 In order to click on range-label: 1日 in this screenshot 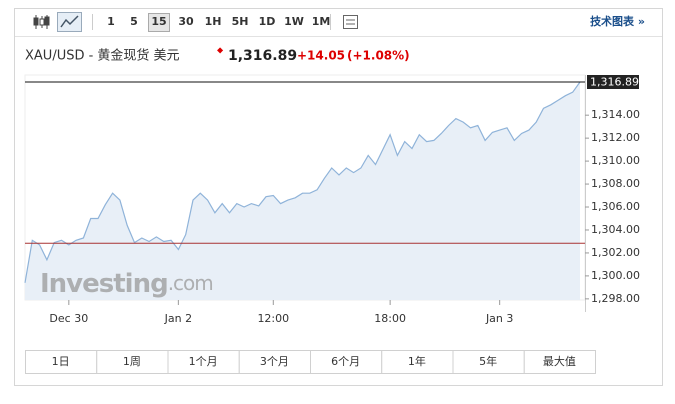, I will do `click(61, 361)`.